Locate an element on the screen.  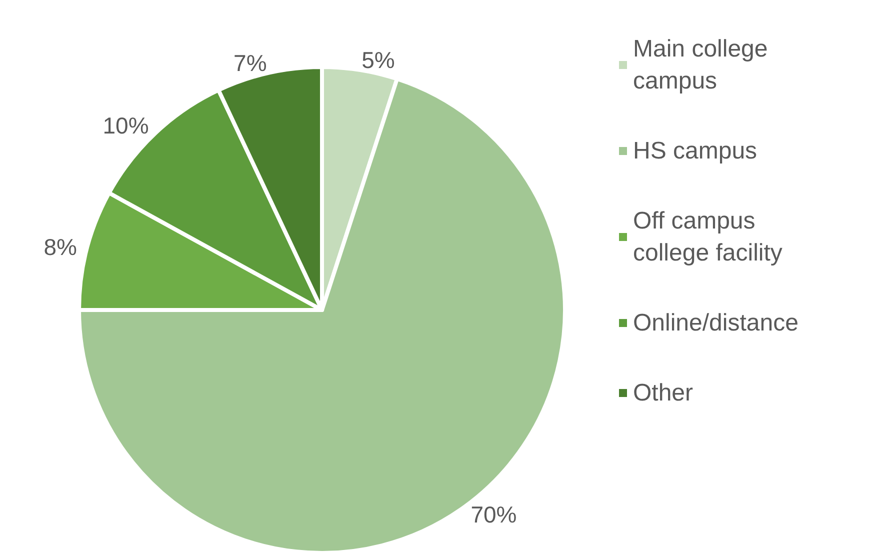
data-label: 5% is located at coordinates (378, 60).